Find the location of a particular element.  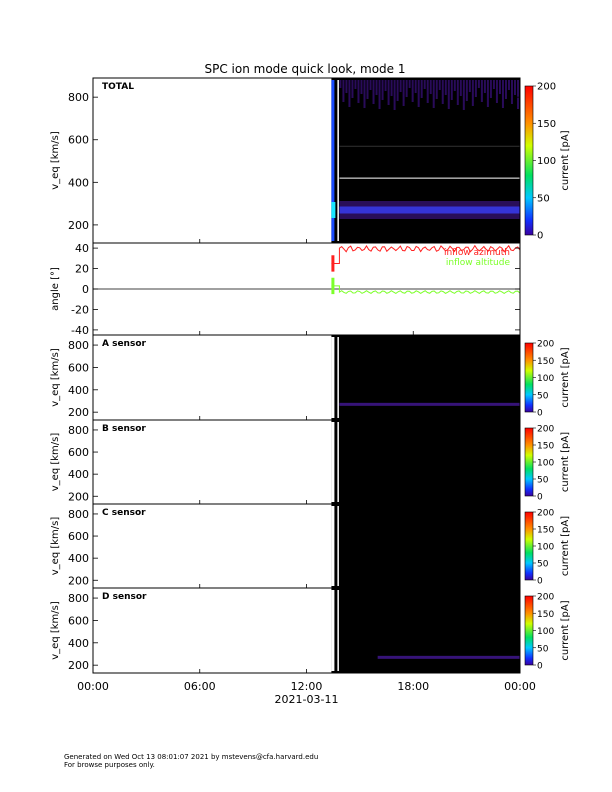

series-onset-bar is located at coordinates (333, 263).